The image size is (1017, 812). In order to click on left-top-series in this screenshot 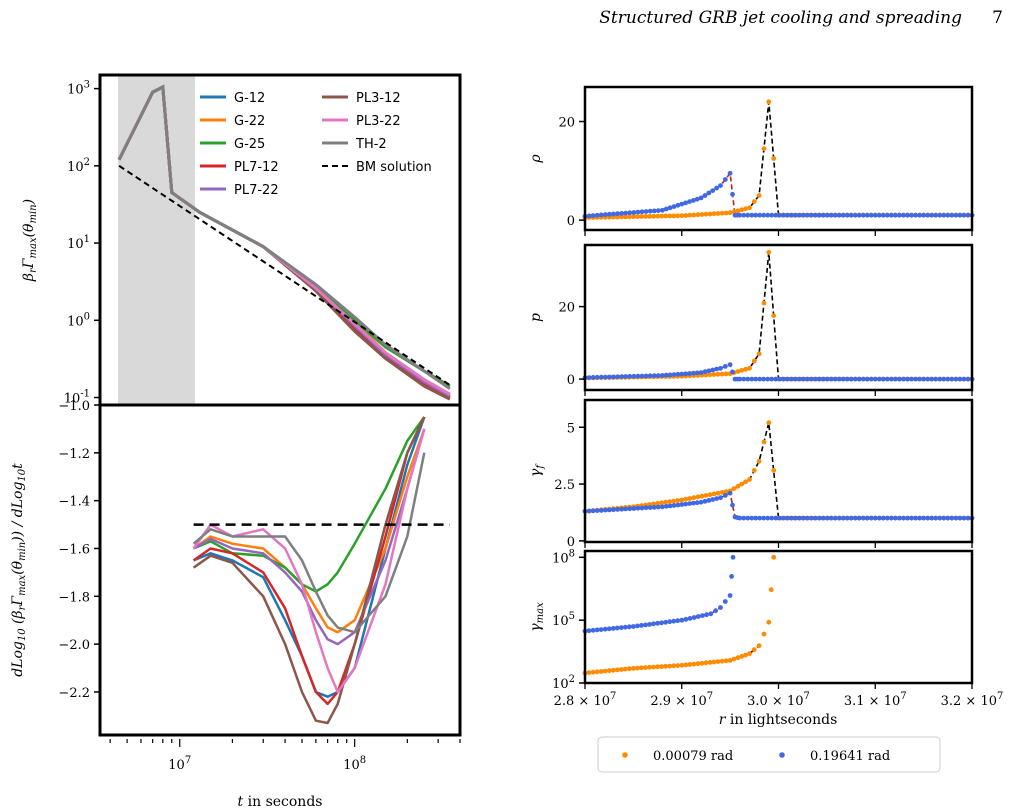, I will do `click(284, 242)`.